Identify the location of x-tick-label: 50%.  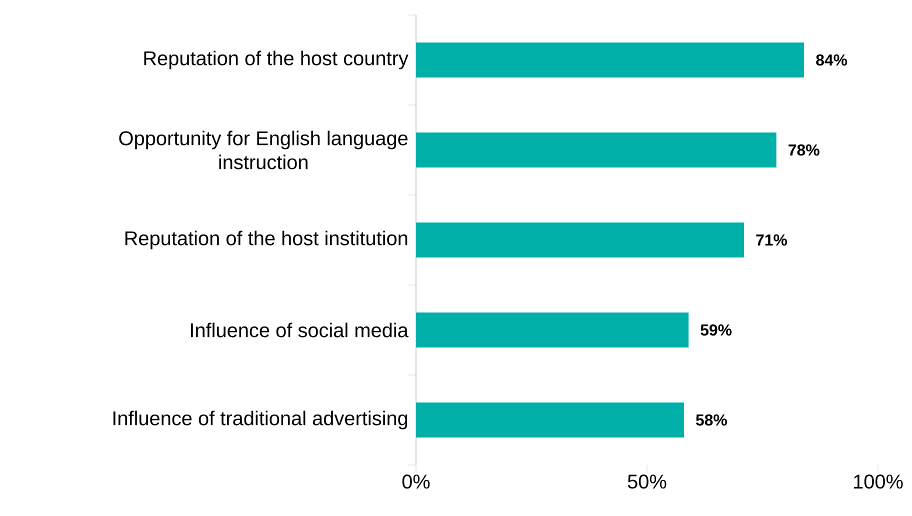
(647, 481).